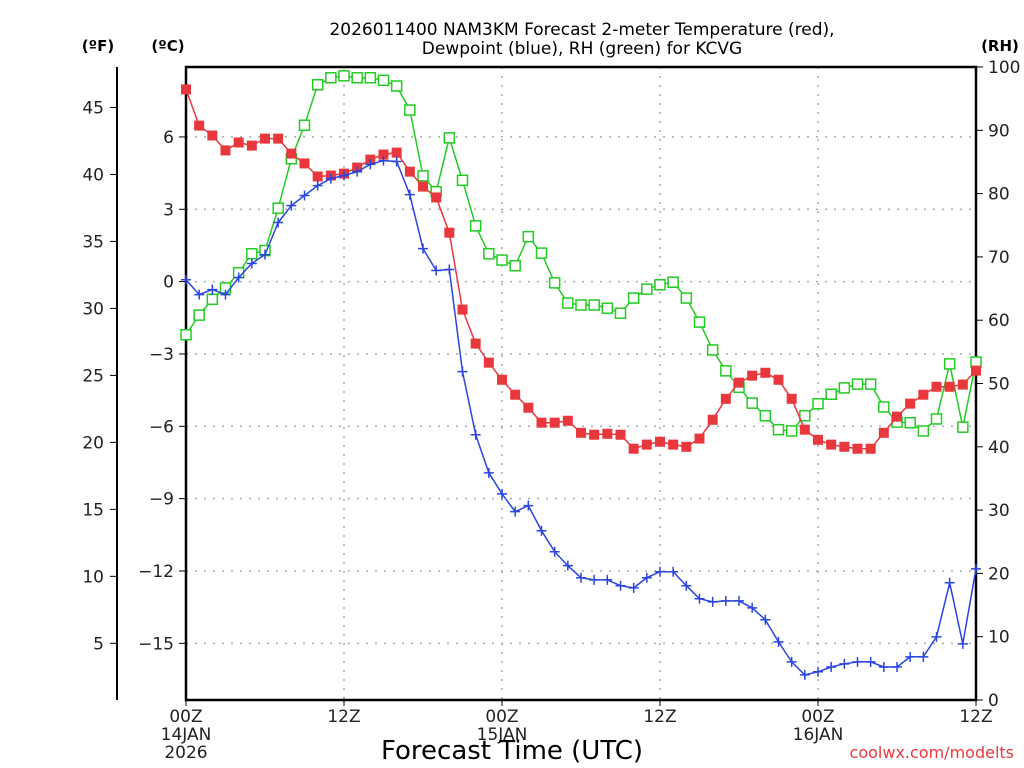  Describe the element at coordinates (93, 175) in the screenshot. I see `fahrenheit-tick-label: 40` at that location.